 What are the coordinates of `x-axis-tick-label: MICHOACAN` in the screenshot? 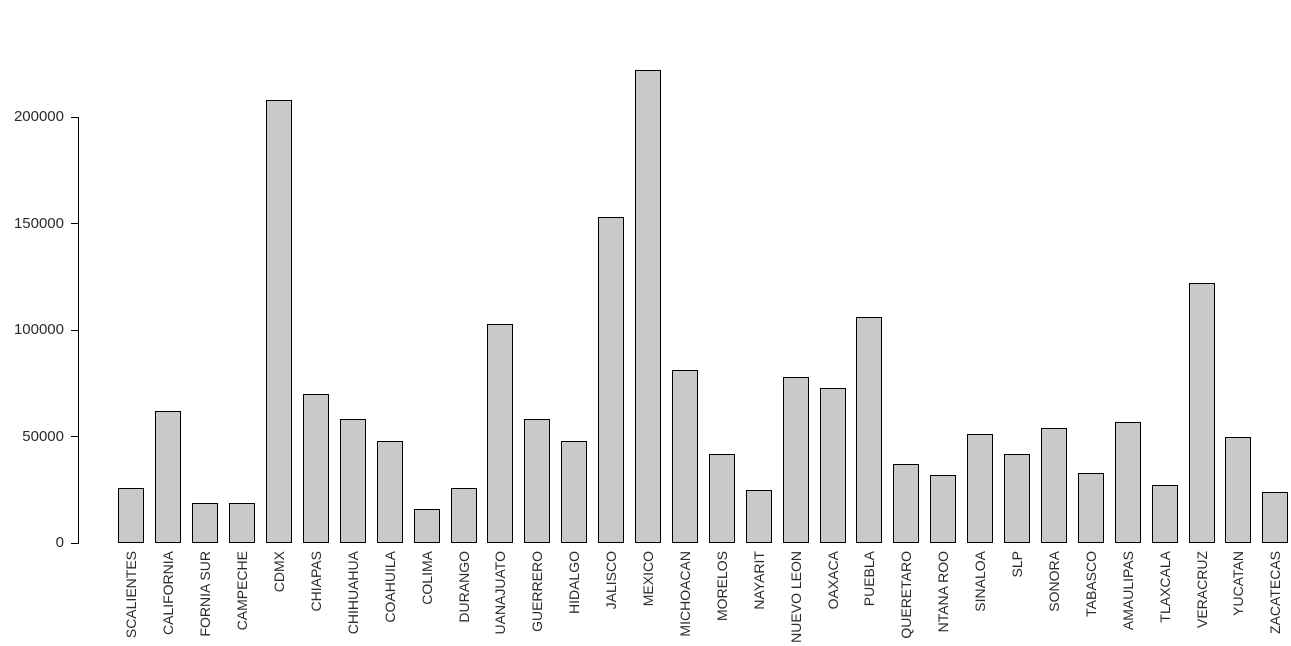 It's located at (684, 594).